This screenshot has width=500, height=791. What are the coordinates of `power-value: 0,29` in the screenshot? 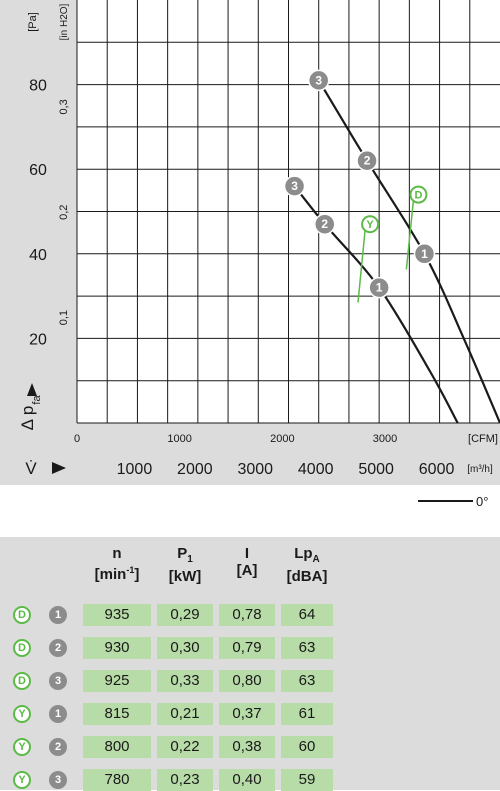 It's located at (185, 615).